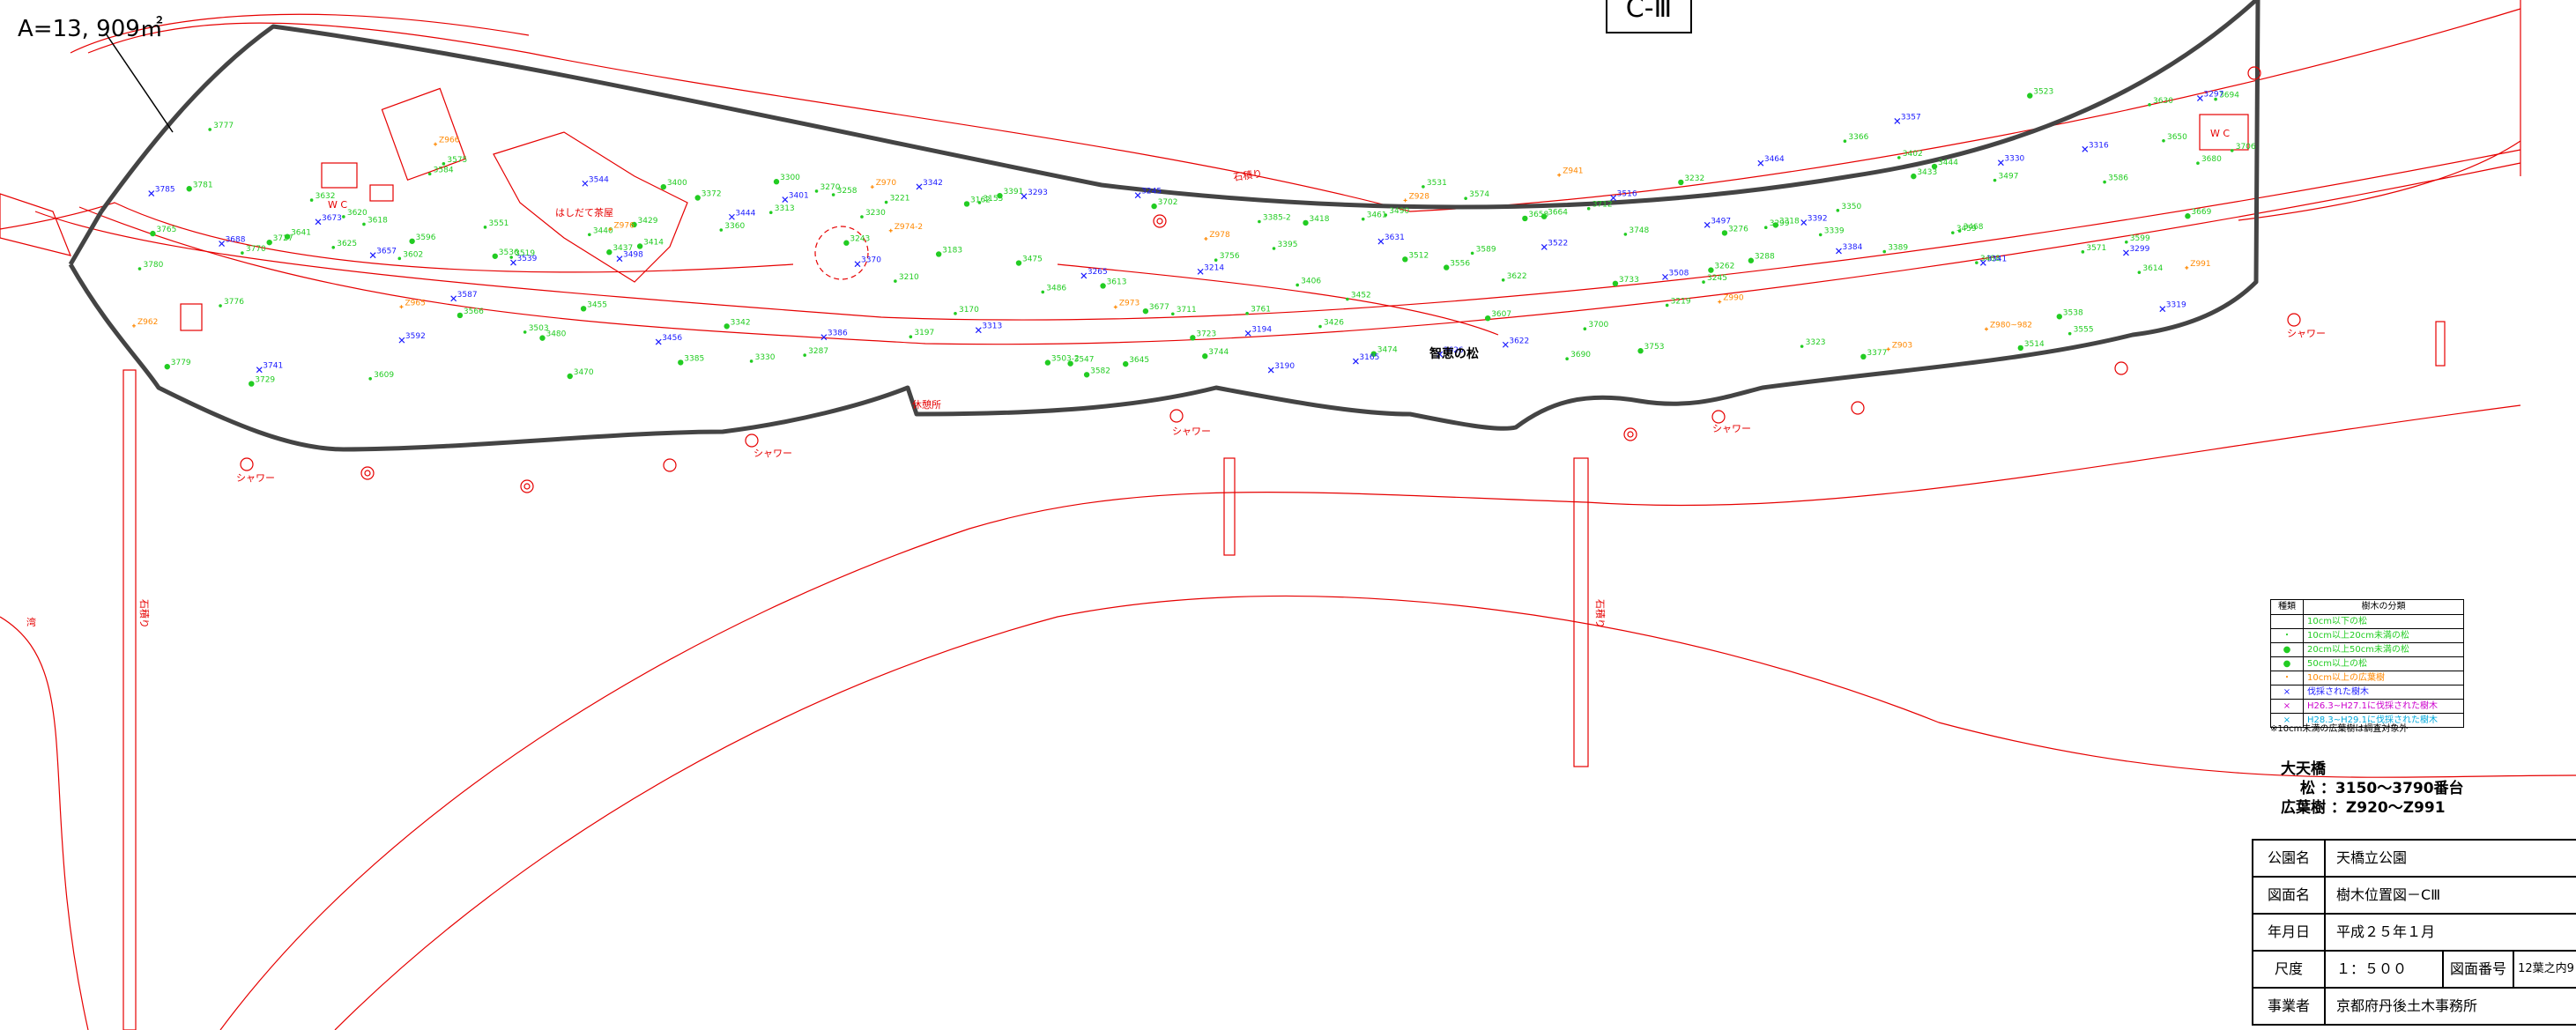 The image size is (2576, 1030). Describe the element at coordinates (415, 303) in the screenshot. I see `tree-number-label: Z965` at that location.